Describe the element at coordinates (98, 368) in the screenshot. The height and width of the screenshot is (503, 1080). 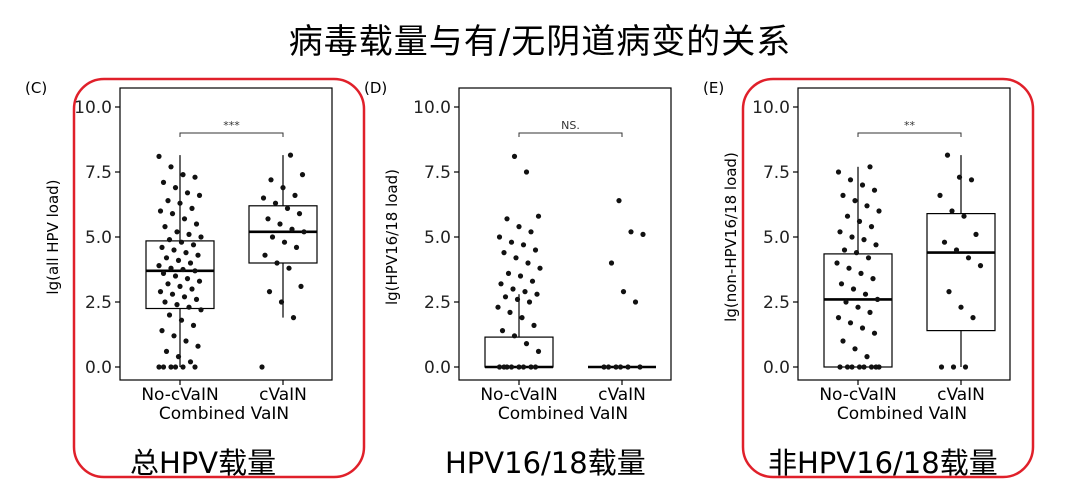
I see `y-tick-label-0: 0.0` at that location.